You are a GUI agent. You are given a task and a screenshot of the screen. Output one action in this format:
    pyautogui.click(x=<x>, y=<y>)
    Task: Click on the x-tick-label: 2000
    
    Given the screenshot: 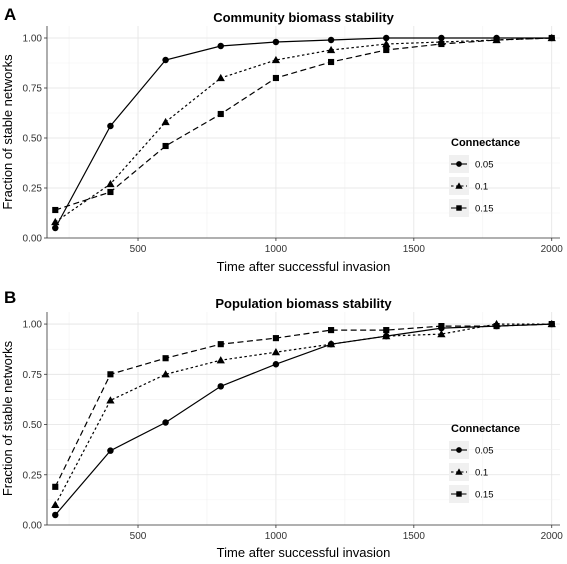 What is the action you would take?
    pyautogui.click(x=552, y=249)
    